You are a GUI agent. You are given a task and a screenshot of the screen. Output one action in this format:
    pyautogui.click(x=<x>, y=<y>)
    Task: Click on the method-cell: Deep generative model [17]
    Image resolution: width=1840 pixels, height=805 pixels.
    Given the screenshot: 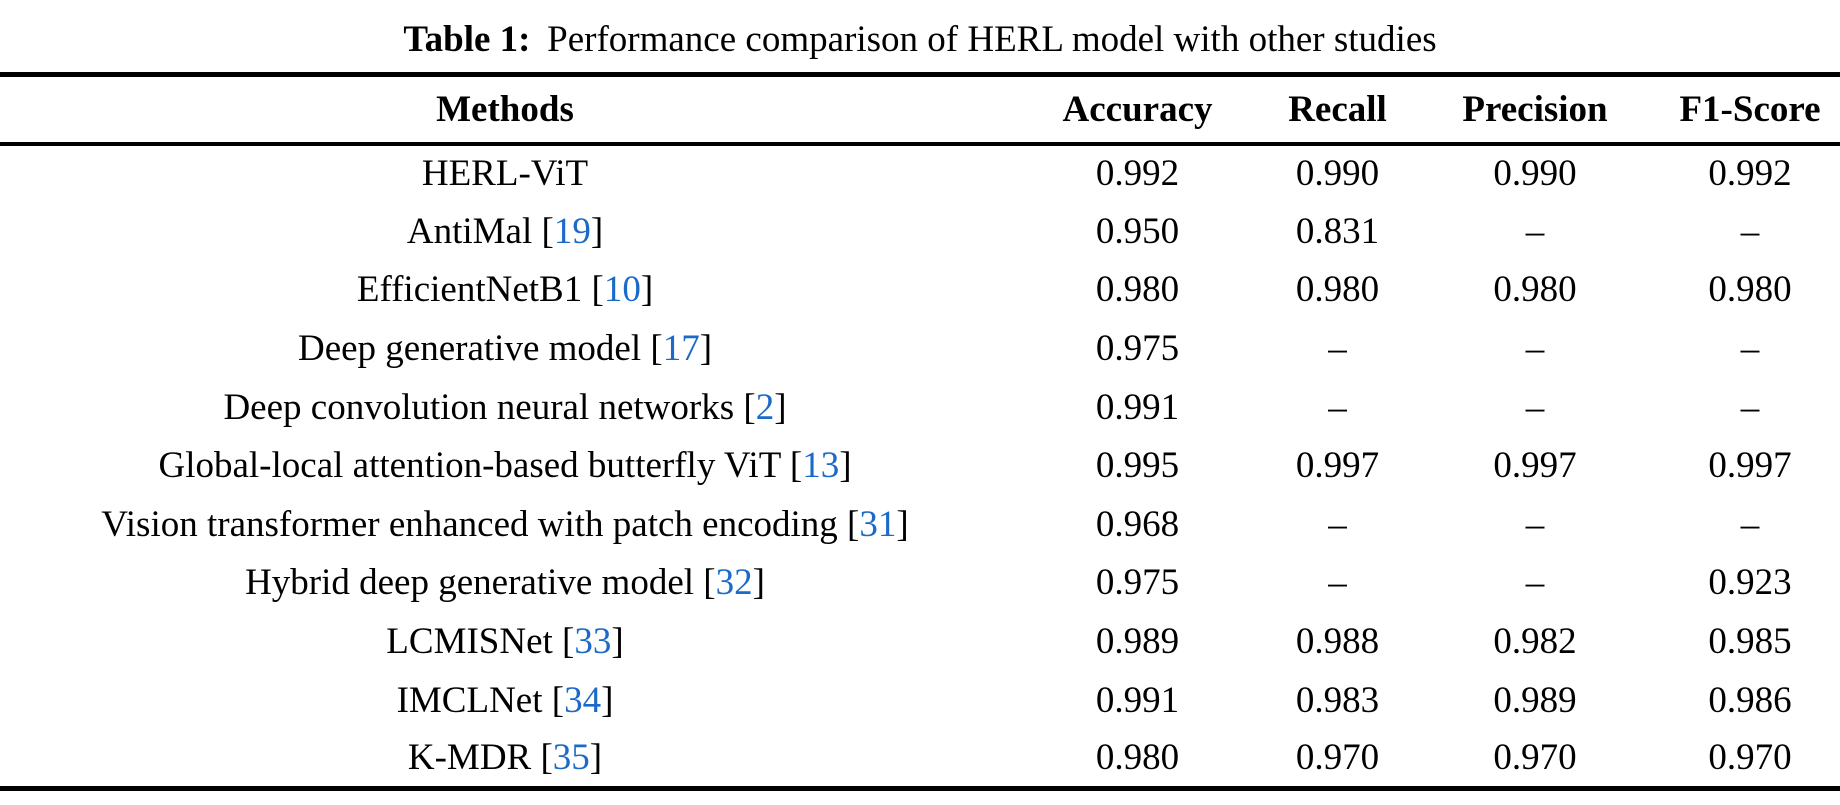 What is the action you would take?
    pyautogui.click(x=505, y=349)
    